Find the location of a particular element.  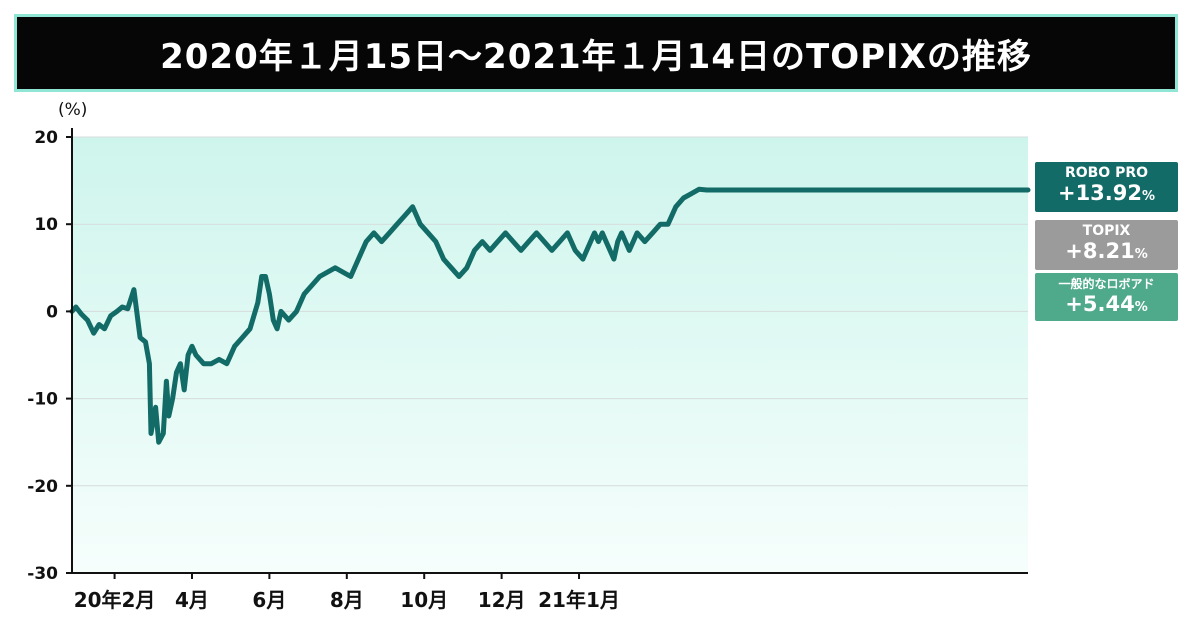

x-tick-labels: 20年2月 4月 6月 8月 10月 12月 21年1月 is located at coordinates (347, 592).